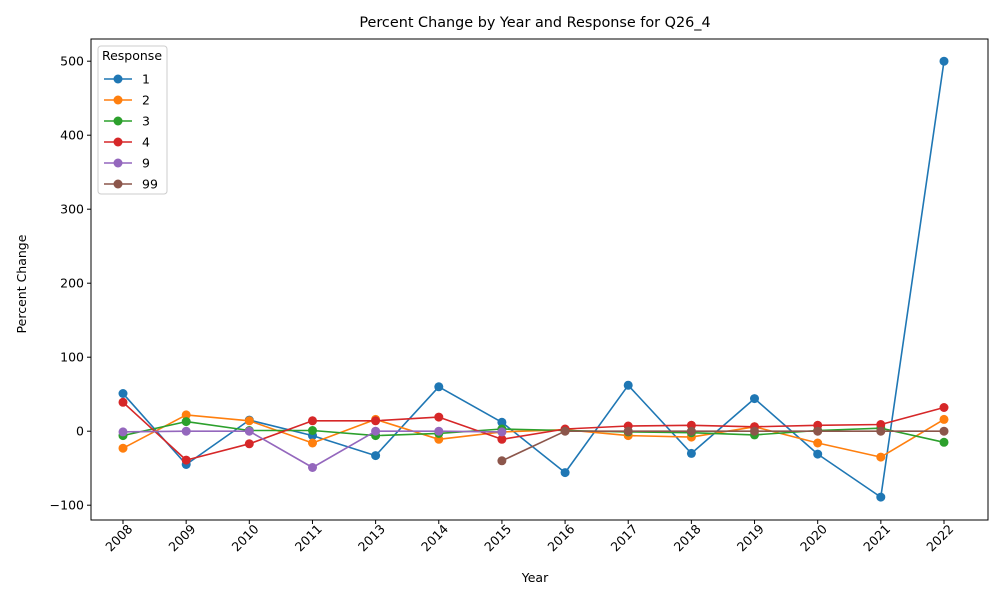  I want to click on x-tick-label: 2017, so click(623, 537).